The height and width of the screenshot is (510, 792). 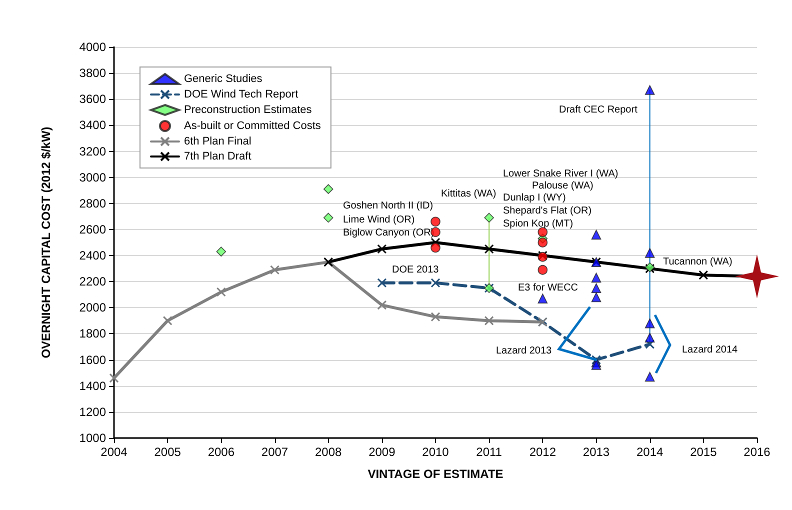 What do you see at coordinates (223, 79) in the screenshot?
I see `legend-label: Generic Studies` at bounding box center [223, 79].